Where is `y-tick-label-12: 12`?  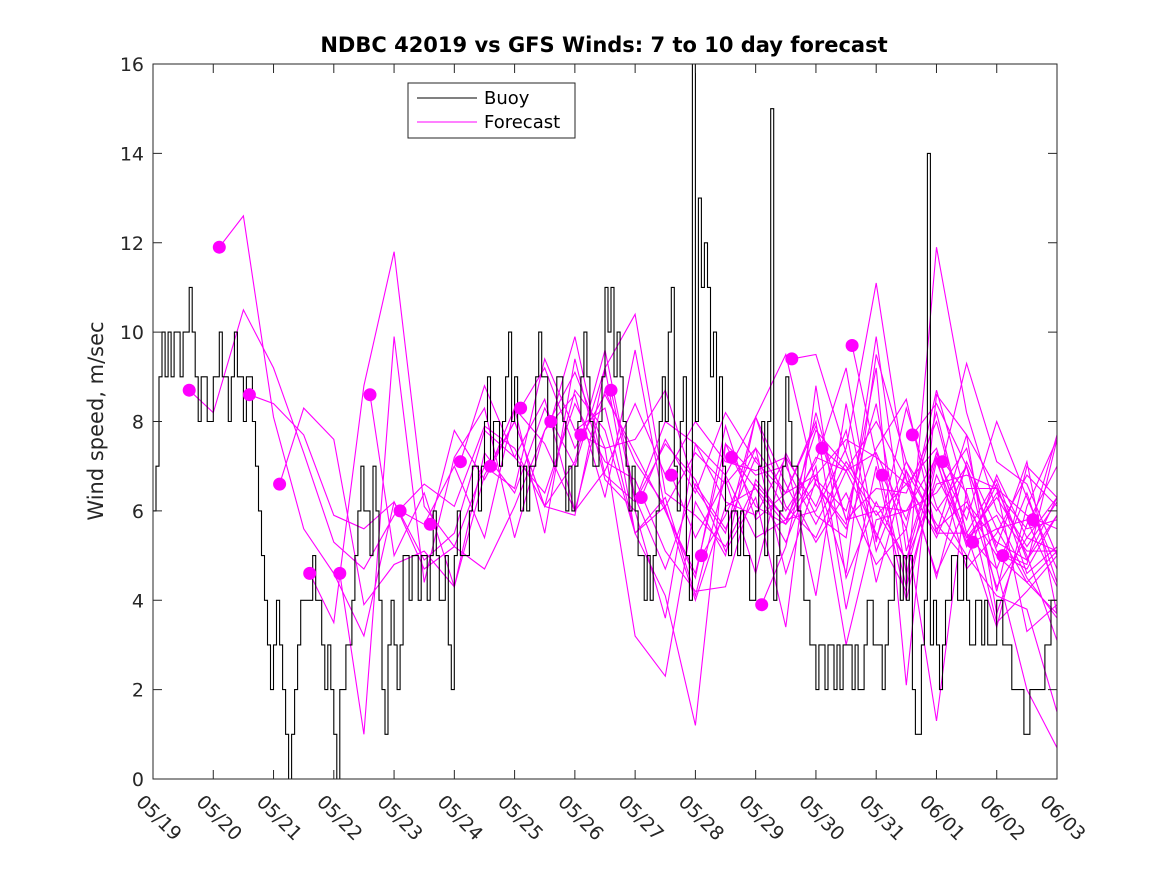
y-tick-label-12: 12 is located at coordinates (132, 244).